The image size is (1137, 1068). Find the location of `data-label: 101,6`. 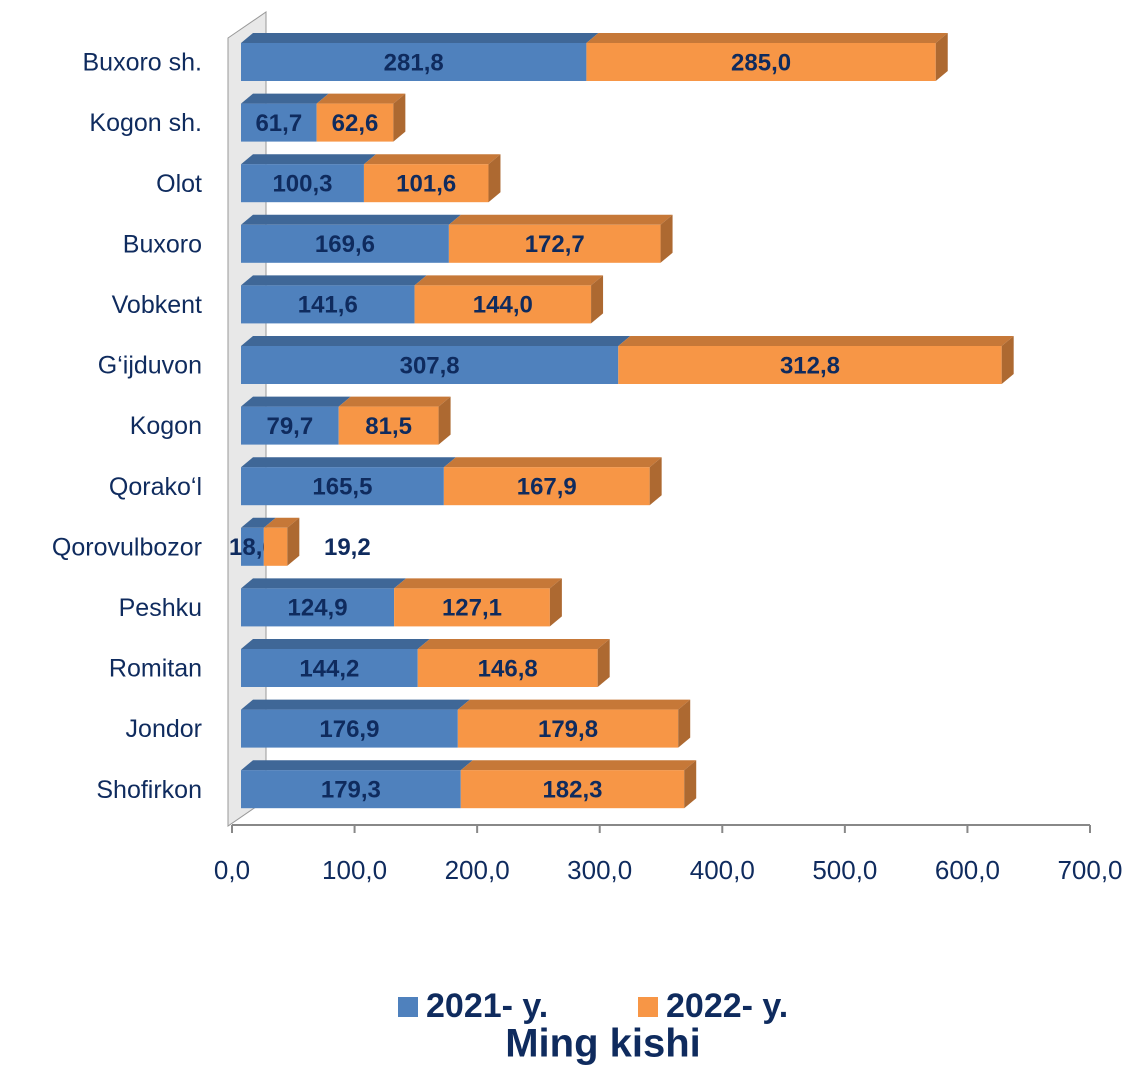

data-label: 101,6 is located at coordinates (426, 184).